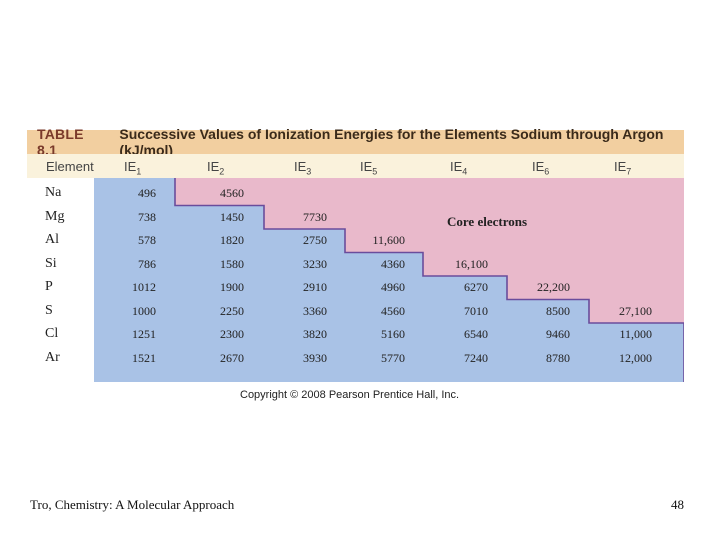 Image resolution: width=720 pixels, height=540 pixels. I want to click on ie-value-cell: 9460, so click(558, 334).